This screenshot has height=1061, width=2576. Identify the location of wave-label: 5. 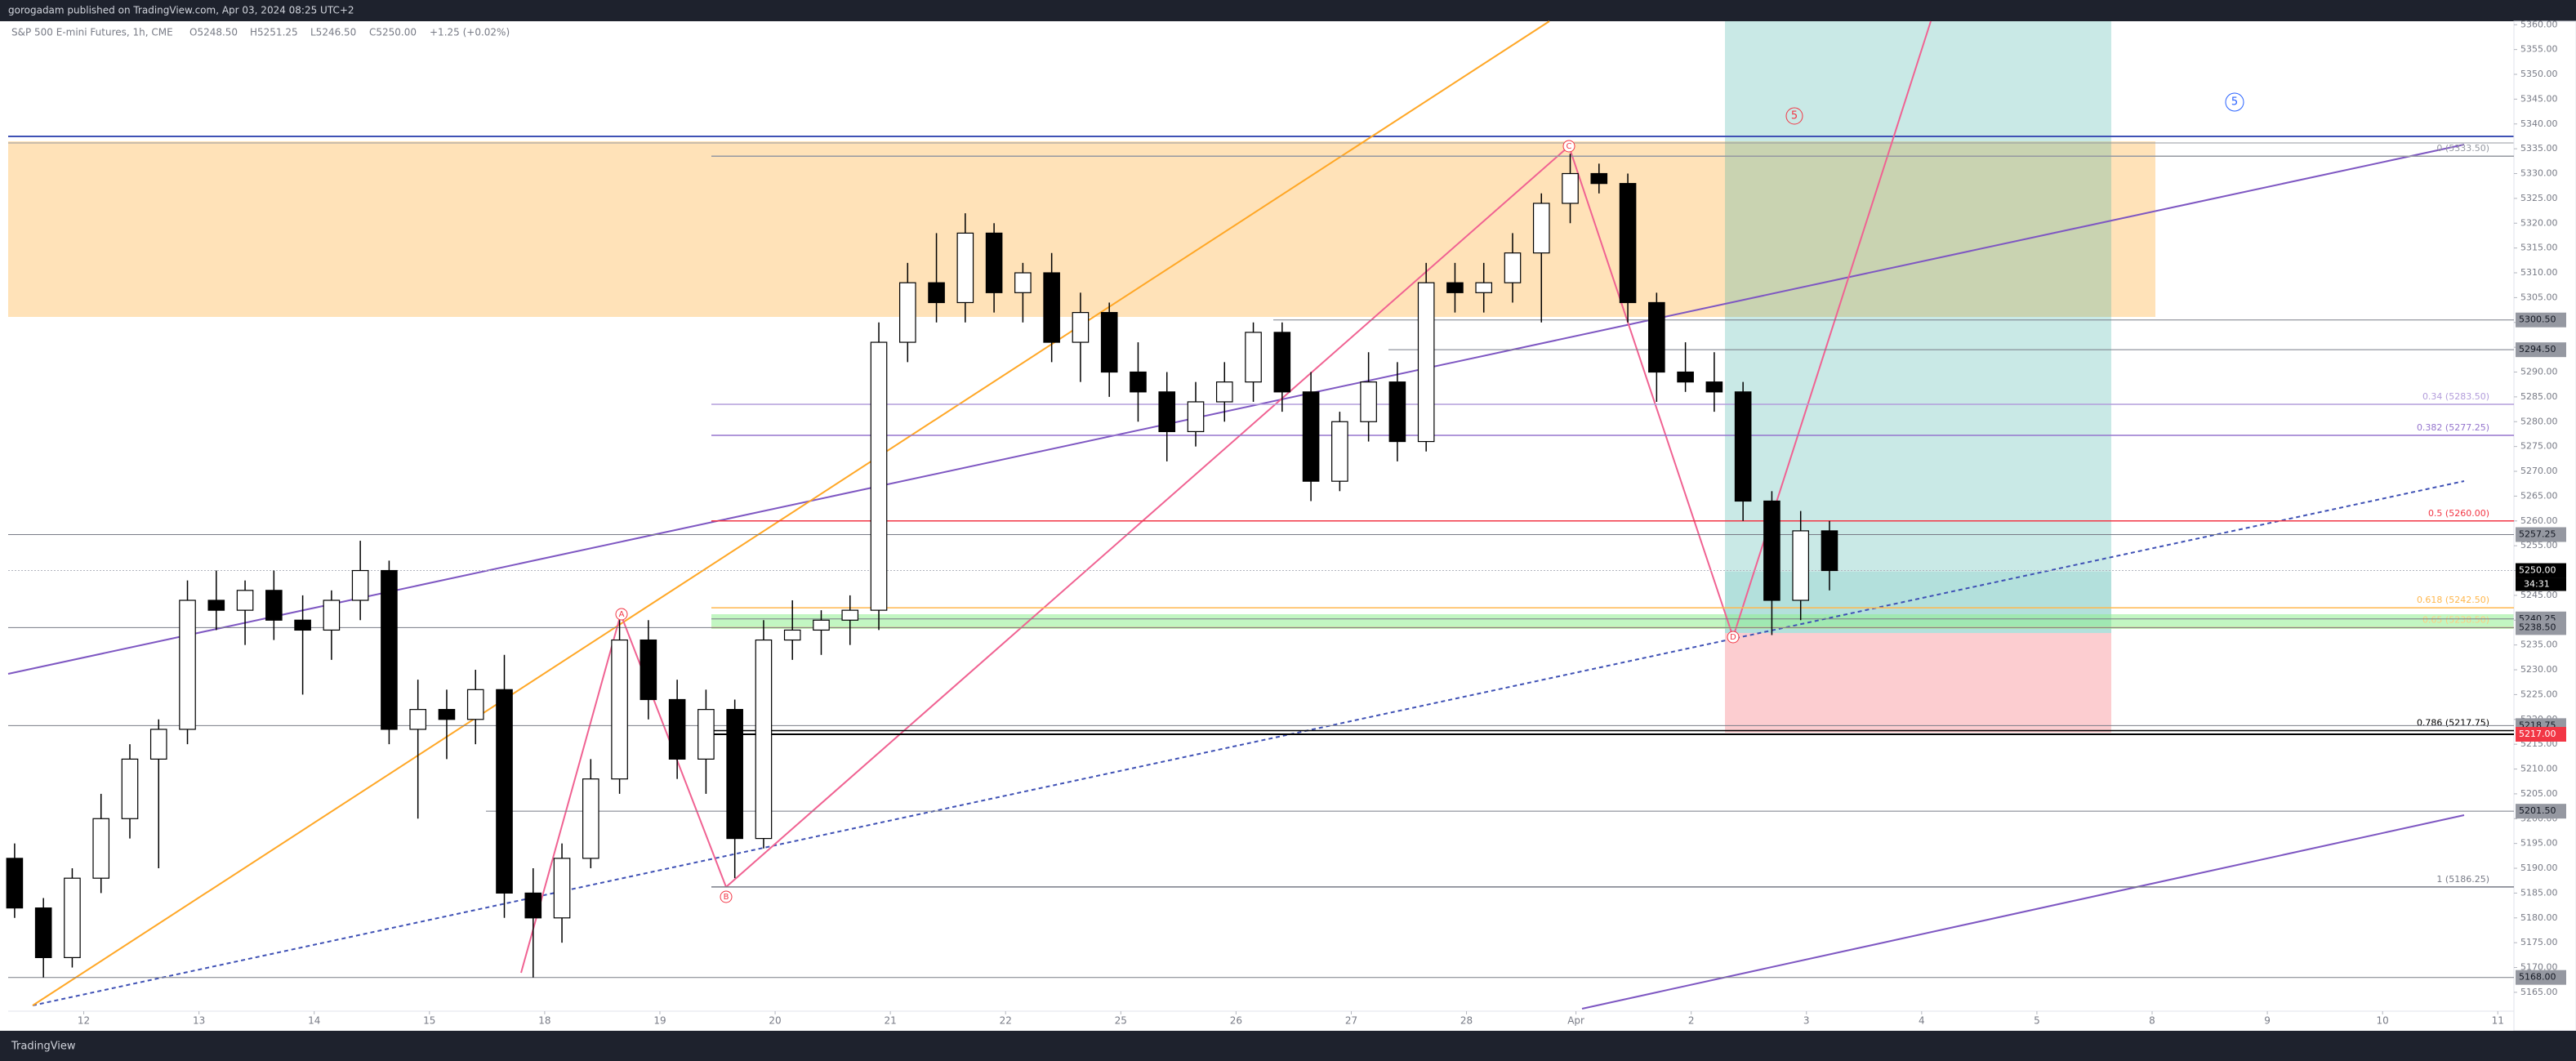
(2234, 102).